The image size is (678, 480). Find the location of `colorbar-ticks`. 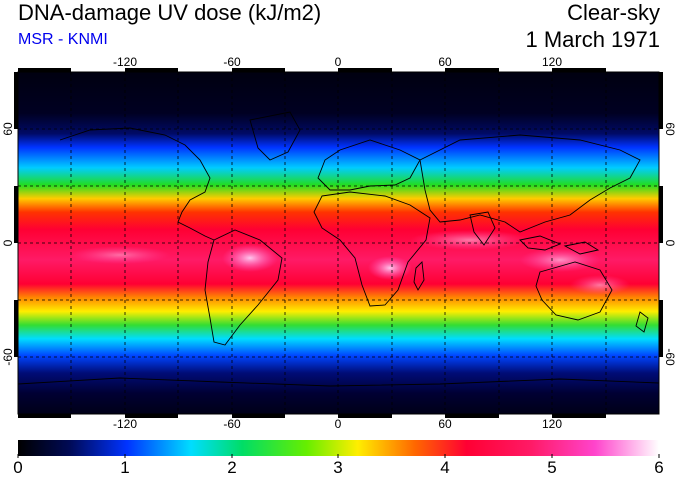

colorbar-ticks is located at coordinates (338, 456).